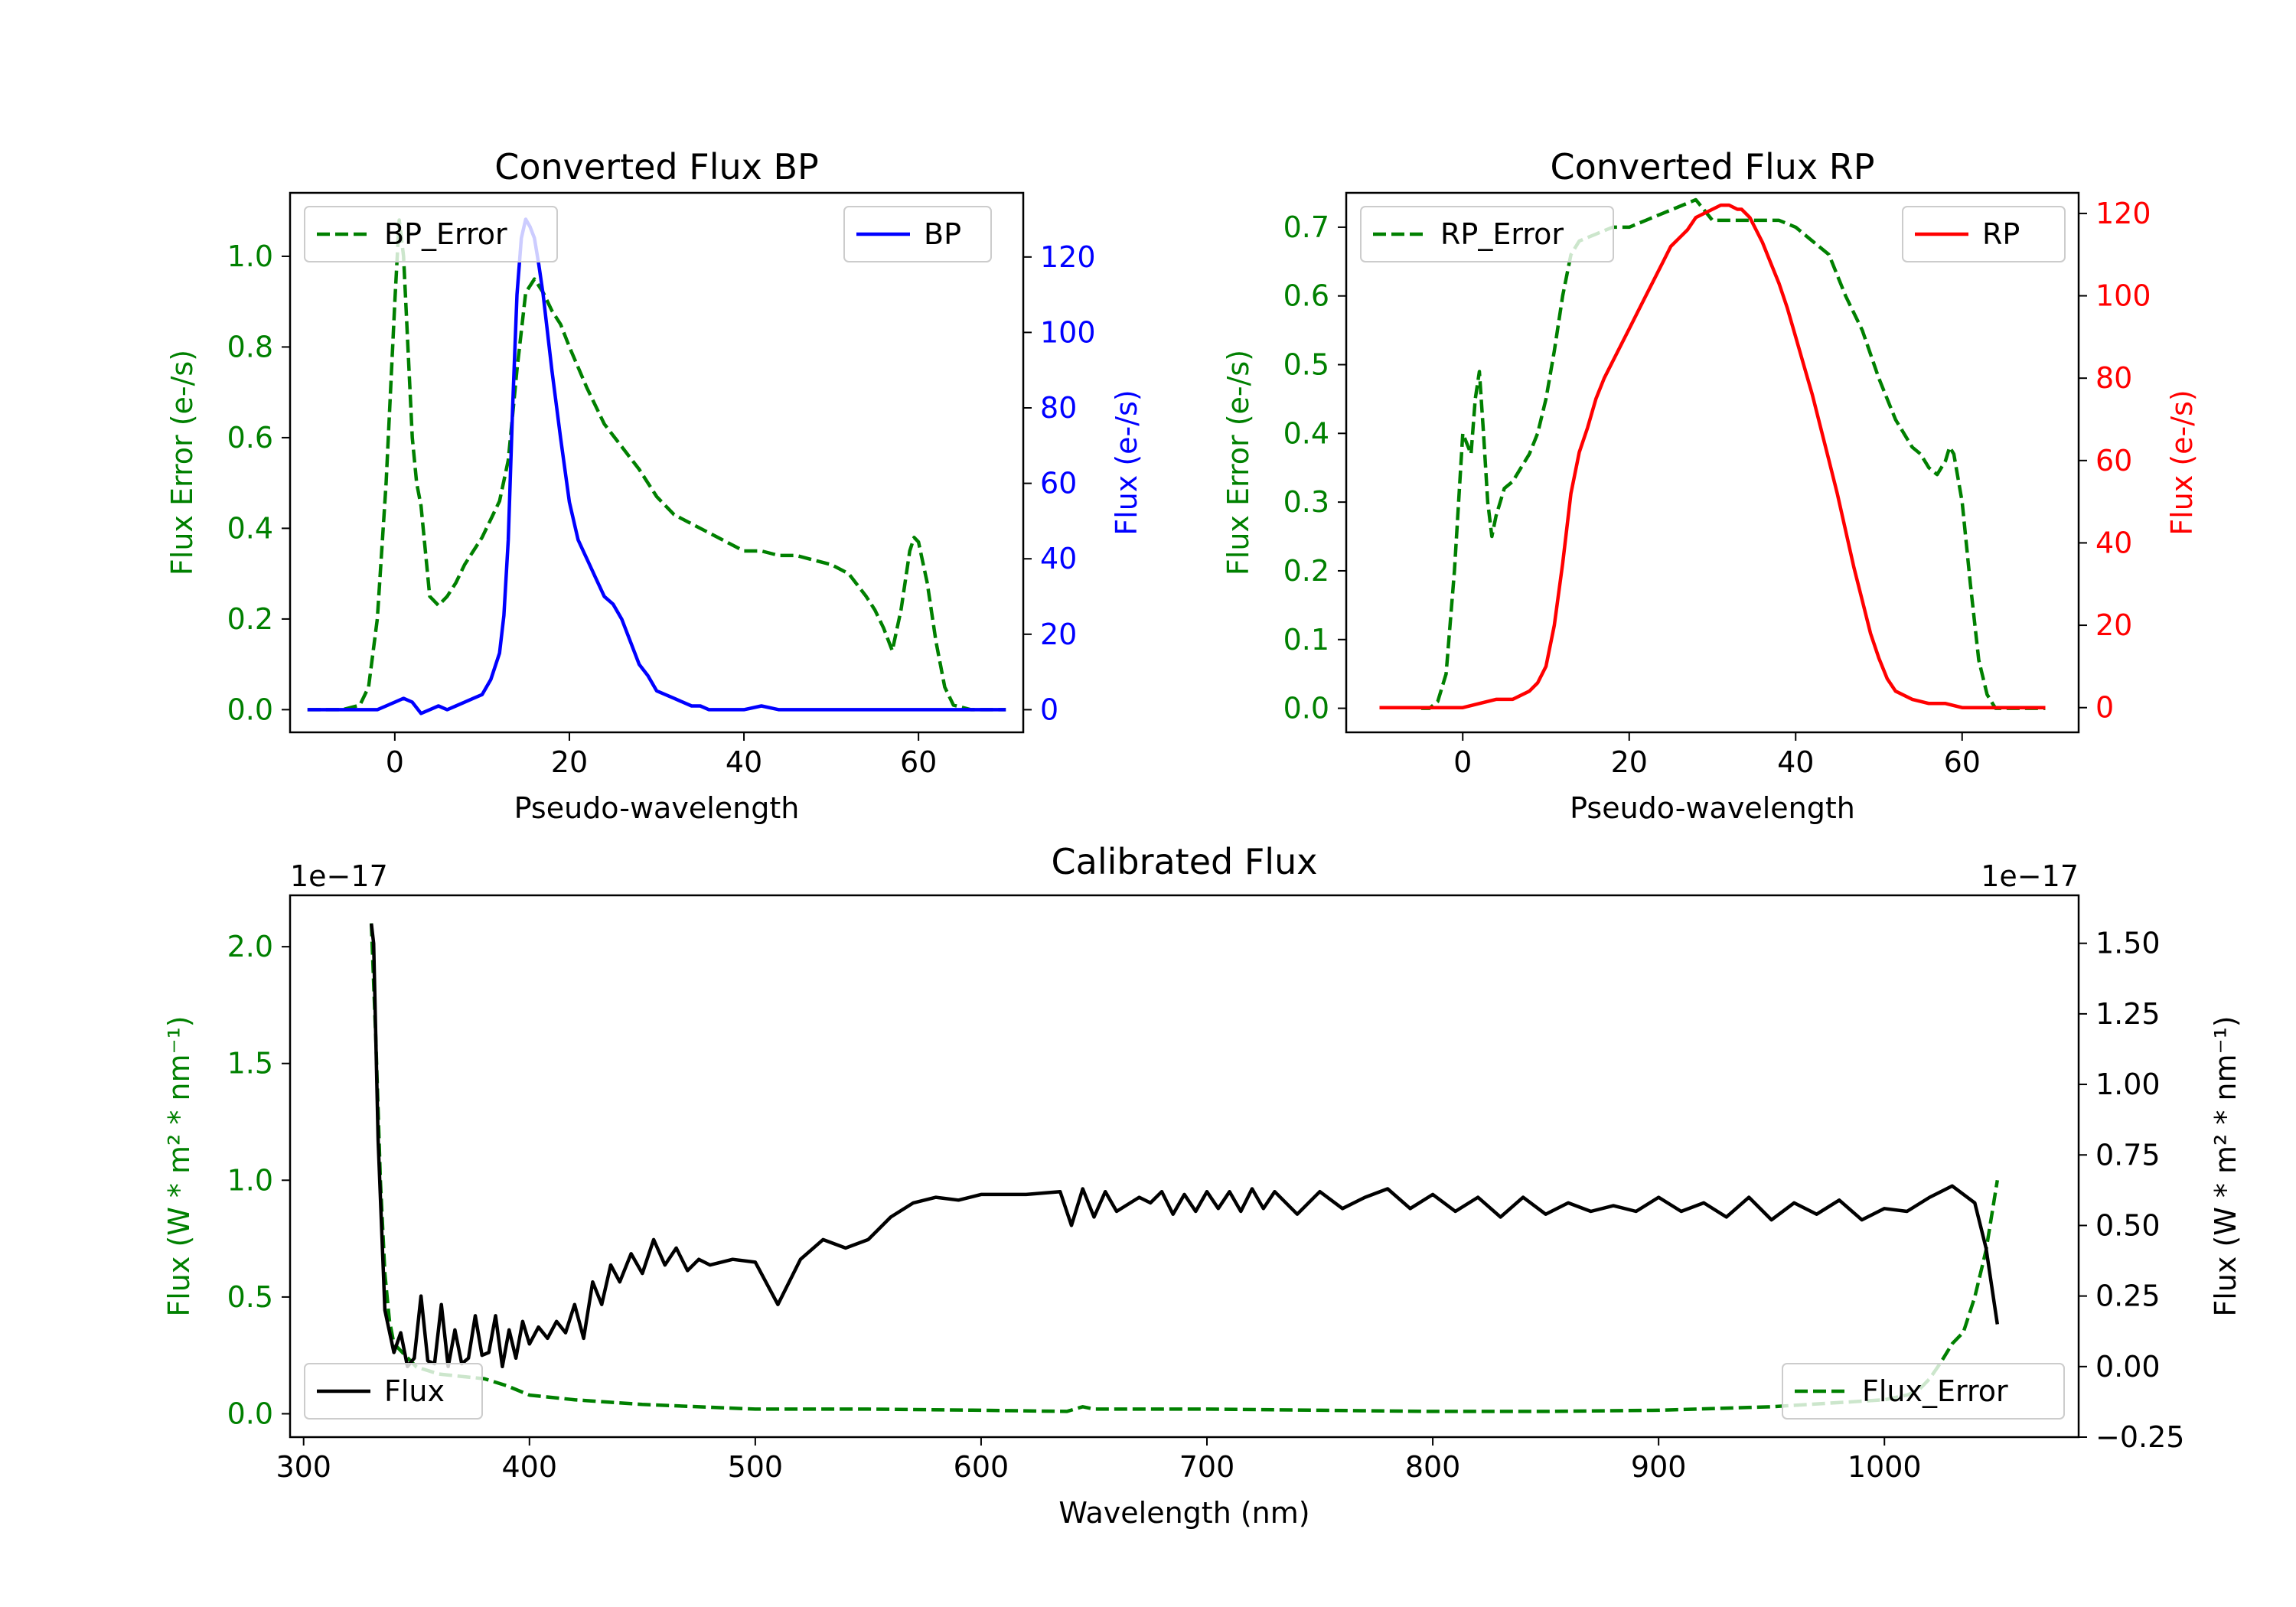 Image resolution: width=2296 pixels, height=1607 pixels. What do you see at coordinates (445, 234) in the screenshot?
I see `legend-label: BP_Error` at bounding box center [445, 234].